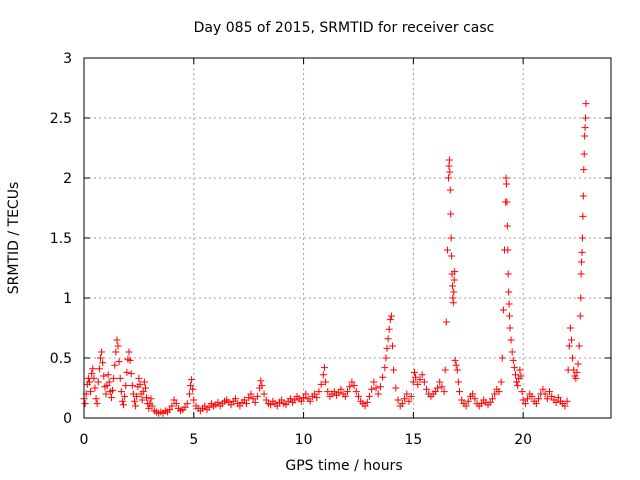  What do you see at coordinates (14, 238) in the screenshot?
I see `y-axis-label: SRMTID / TECUs` at bounding box center [14, 238].